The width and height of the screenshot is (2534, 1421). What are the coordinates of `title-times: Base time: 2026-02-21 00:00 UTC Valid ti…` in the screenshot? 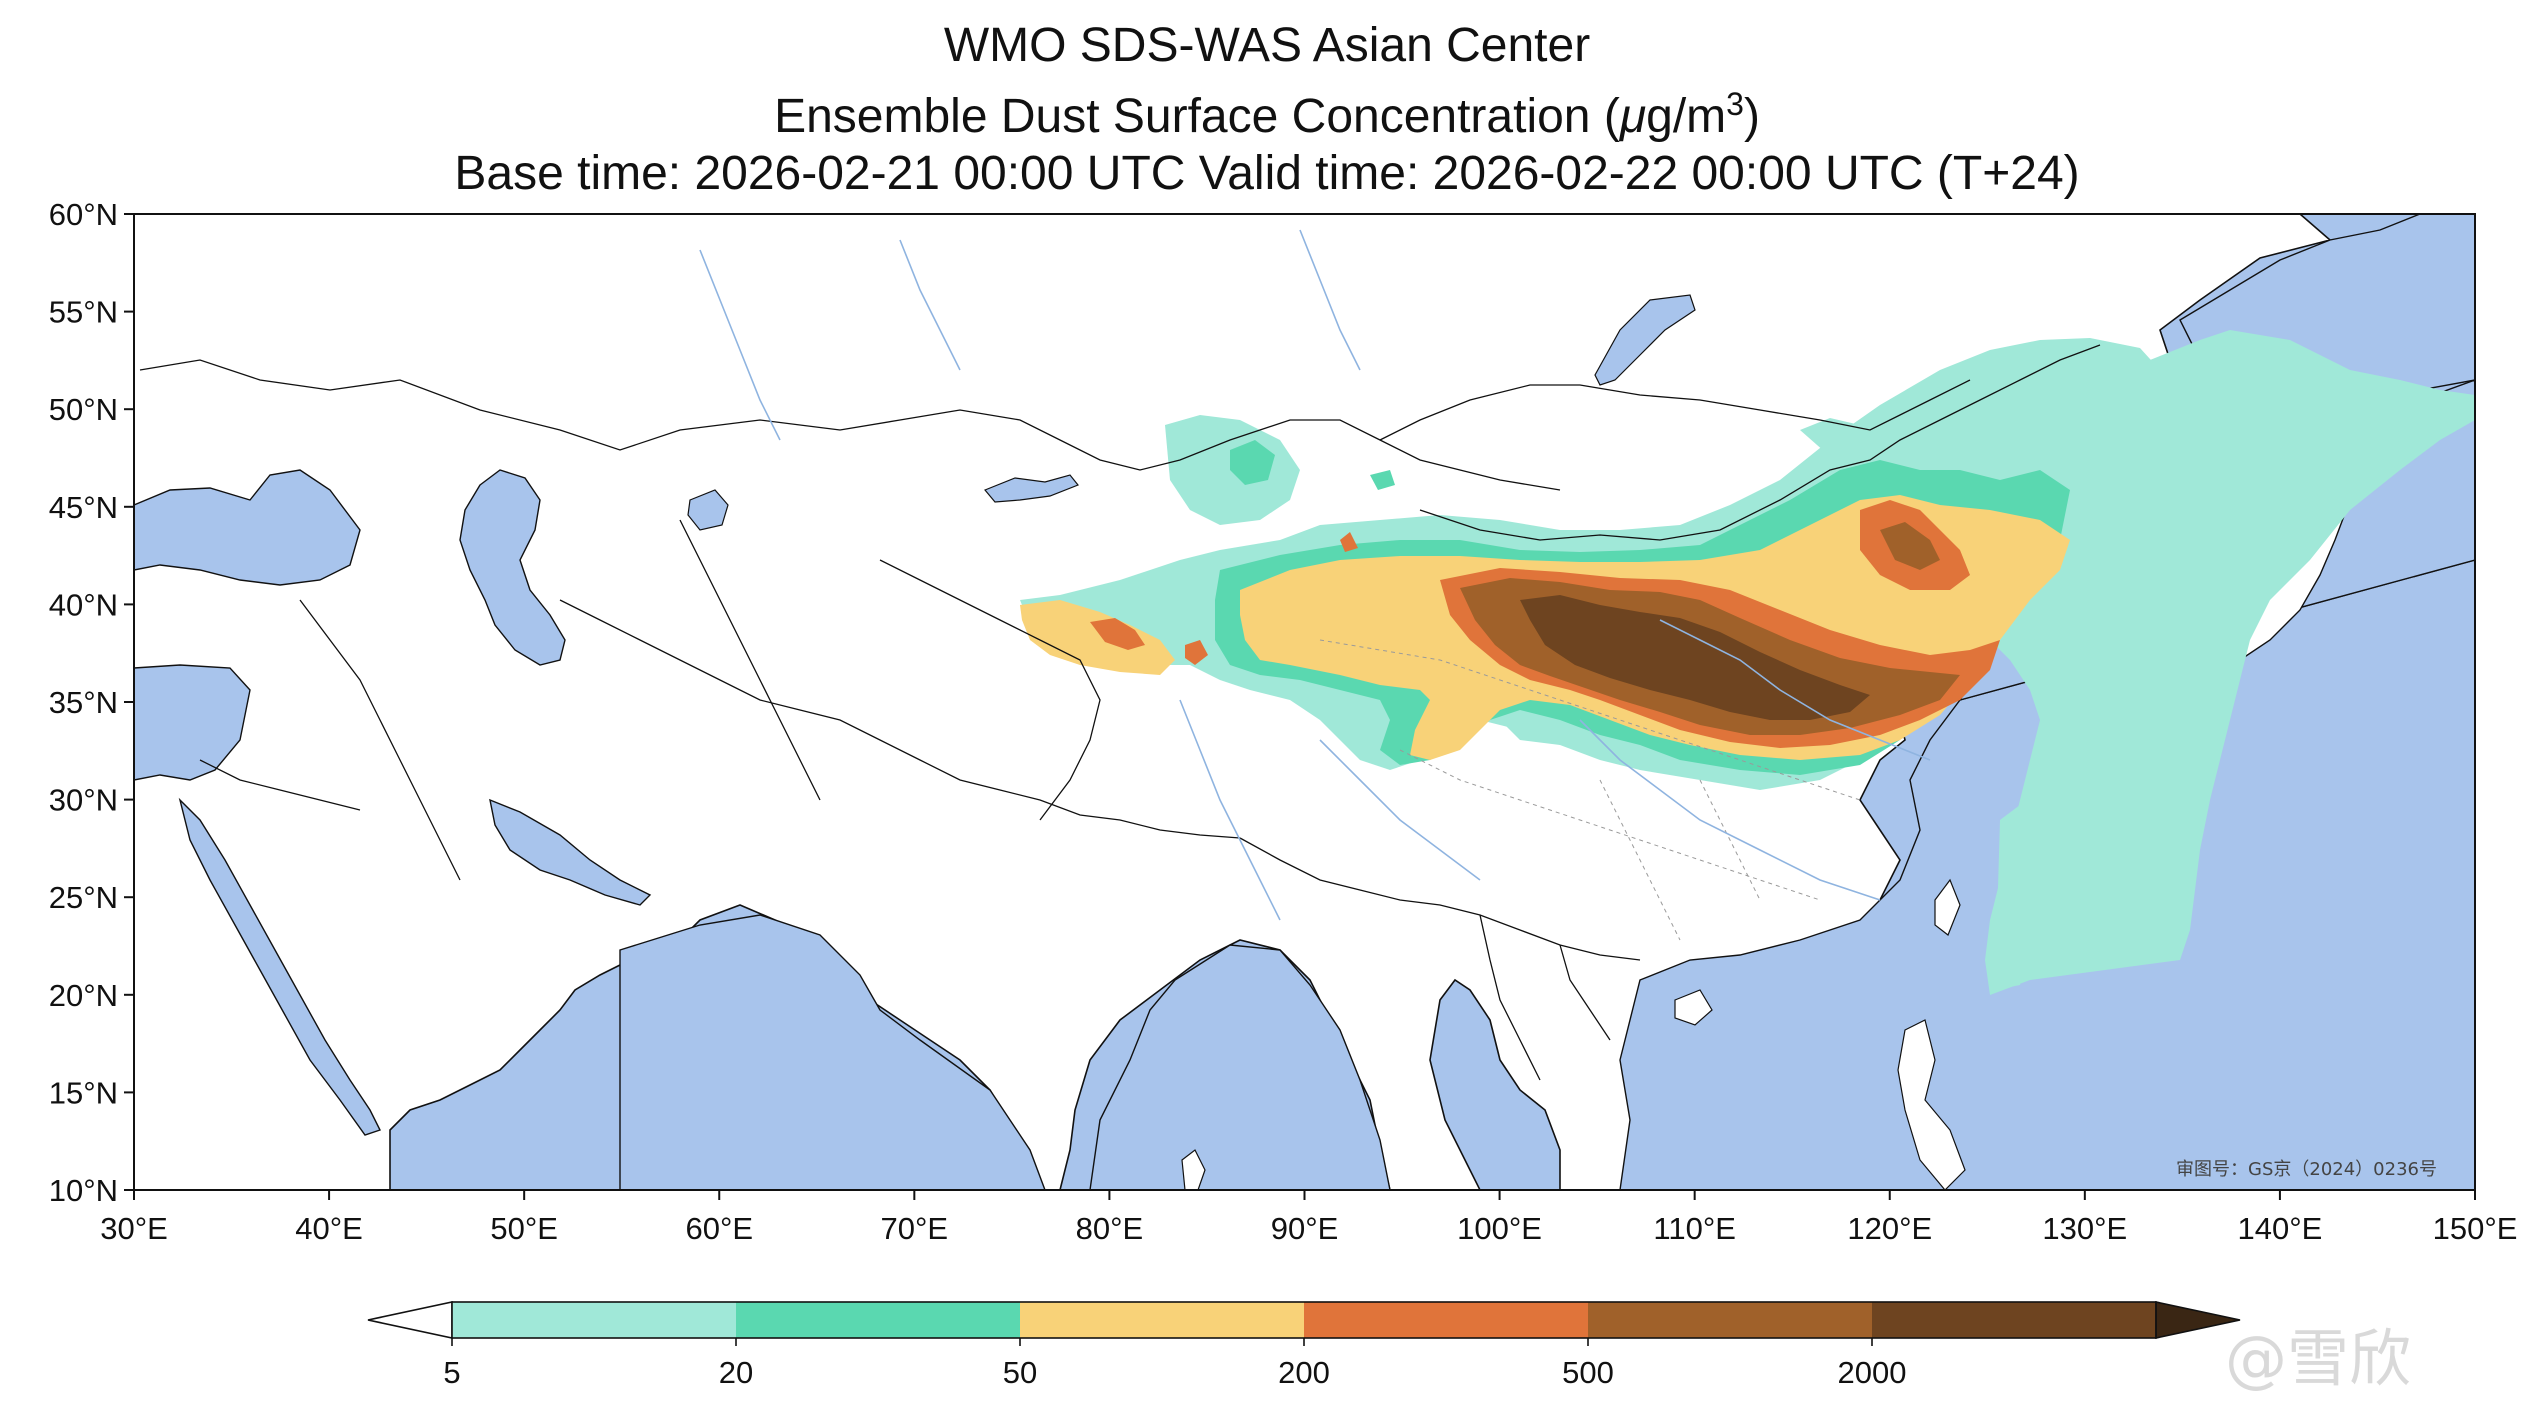 It's located at (1267, 173).